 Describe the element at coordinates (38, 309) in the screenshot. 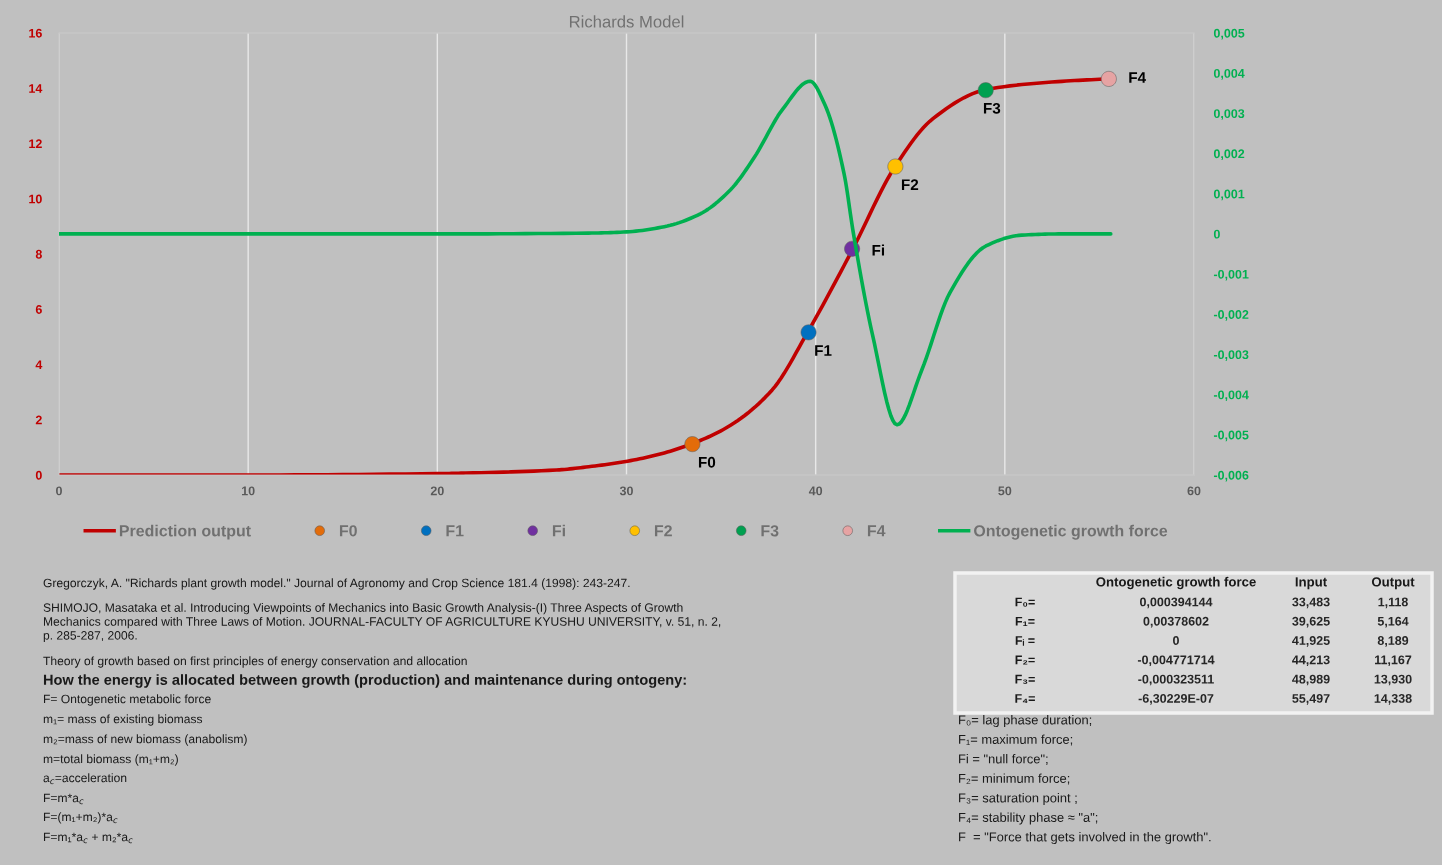

I see `y-tick-label: 6` at that location.